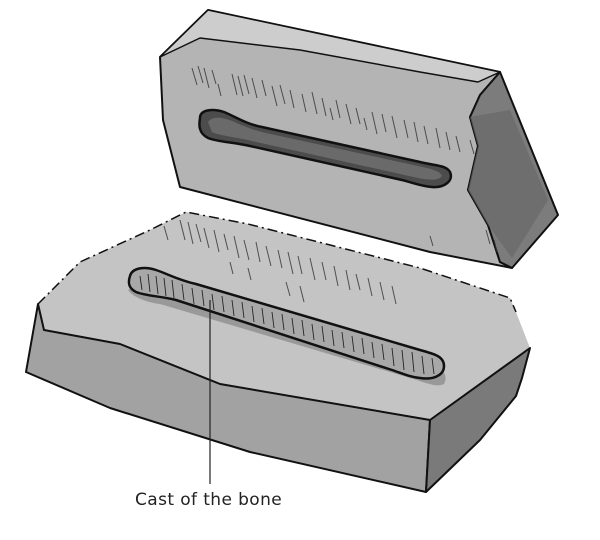  I want to click on upper-rock-side-shadow, so click(508, 184).